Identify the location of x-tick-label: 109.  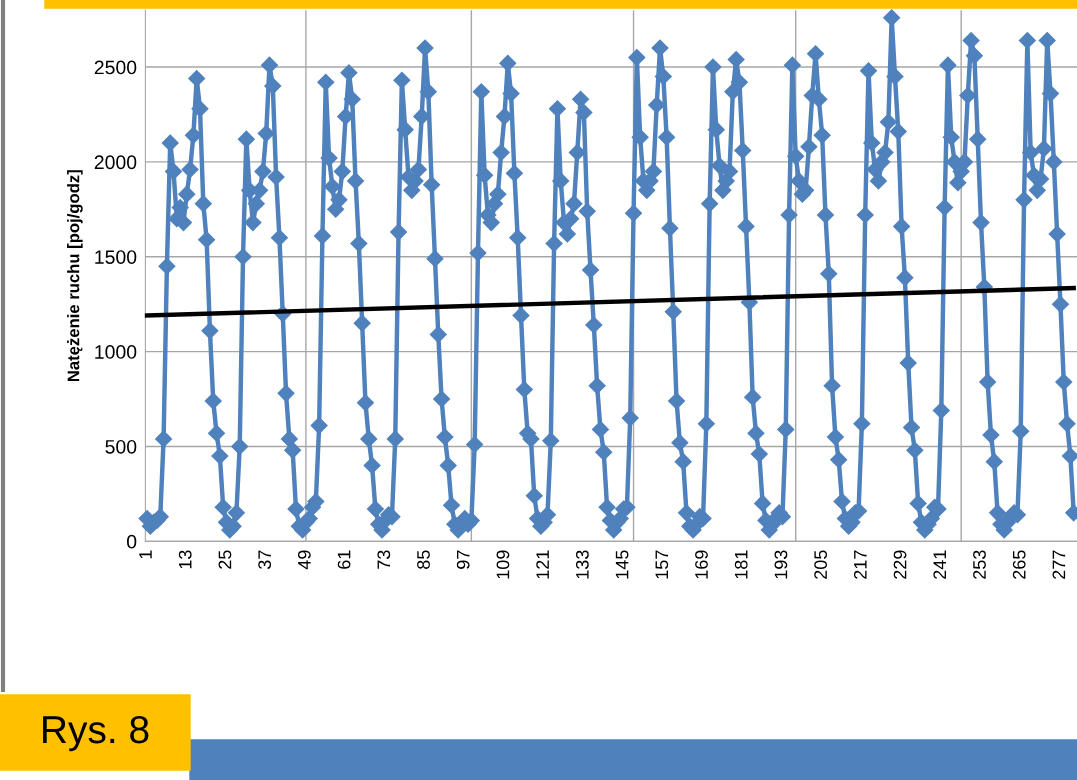
(503, 564).